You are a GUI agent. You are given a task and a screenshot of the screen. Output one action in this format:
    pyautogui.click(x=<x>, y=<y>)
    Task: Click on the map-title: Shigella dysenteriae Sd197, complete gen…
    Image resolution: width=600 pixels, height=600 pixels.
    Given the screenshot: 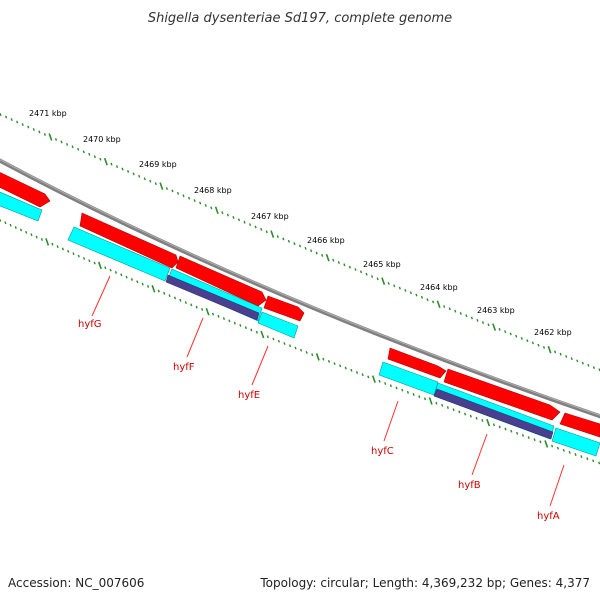 What is the action you would take?
    pyautogui.click(x=300, y=18)
    